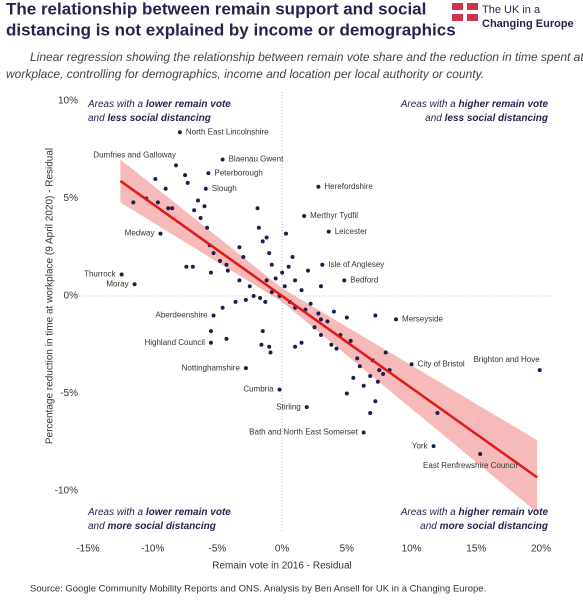 This screenshot has width=583, height=600. What do you see at coordinates (303, 432) in the screenshot?
I see `point-label: Bath and North East Somerset` at bounding box center [303, 432].